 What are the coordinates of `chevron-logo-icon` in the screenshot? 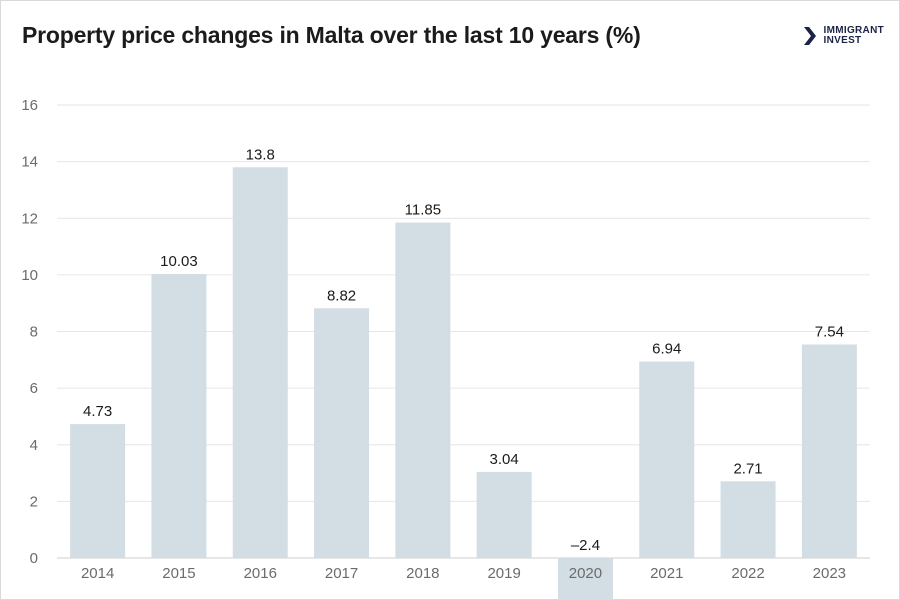 It's located at (809, 36).